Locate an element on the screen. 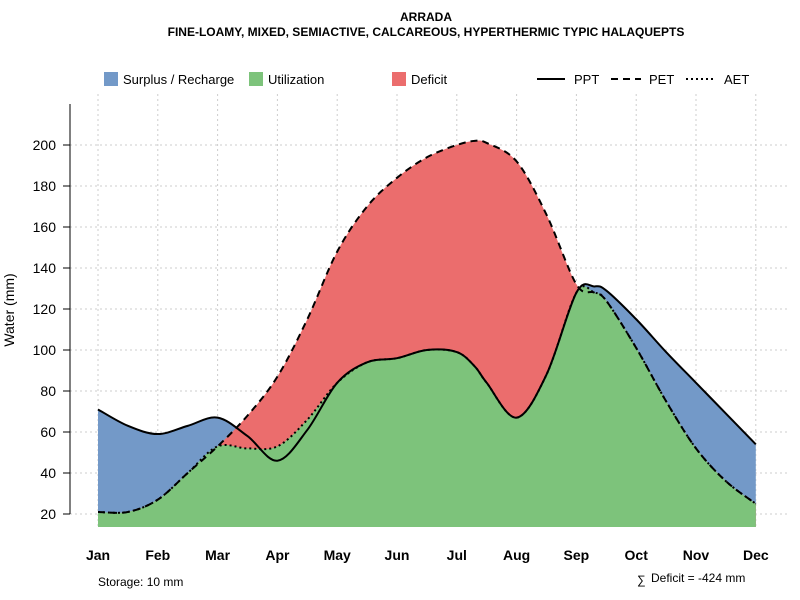  x-tick-label: Dec is located at coordinates (756, 555).